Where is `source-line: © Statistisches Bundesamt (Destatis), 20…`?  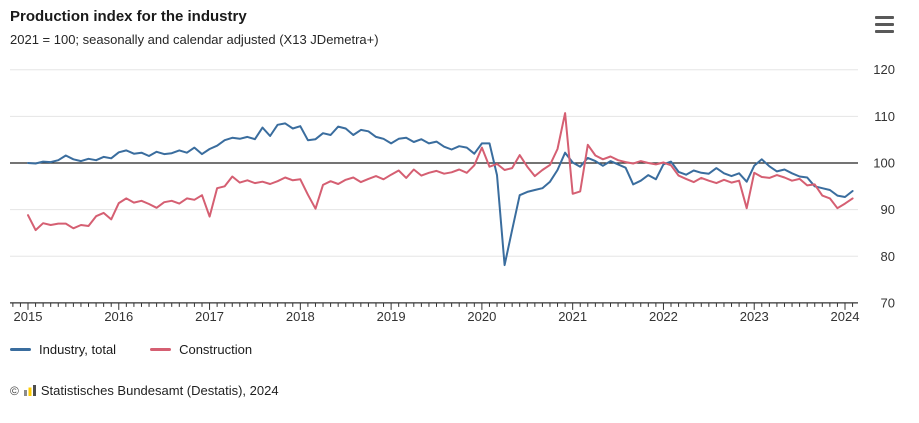
source-line: © Statistisches Bundesamt (Destatis), 20… is located at coordinates (144, 390).